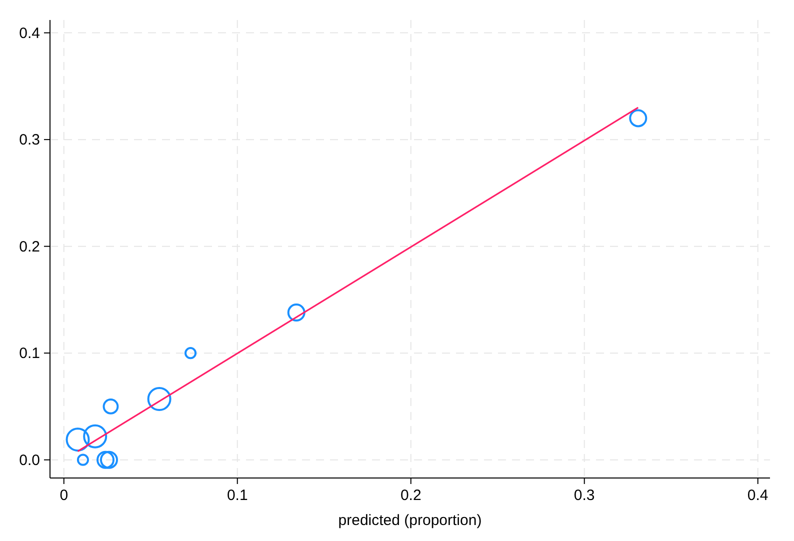 This screenshot has width=794, height=541. I want to click on y-tick-label: 0.2, so click(29, 247).